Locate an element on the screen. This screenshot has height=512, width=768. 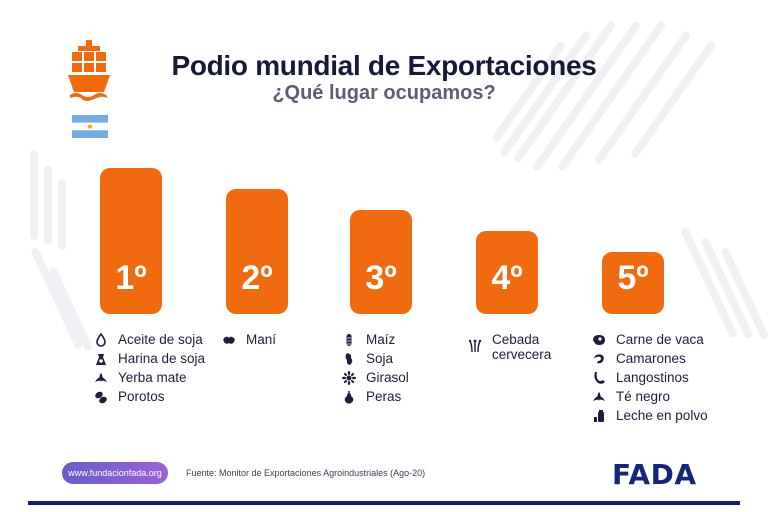
oil-drop-icon is located at coordinates (101, 340).